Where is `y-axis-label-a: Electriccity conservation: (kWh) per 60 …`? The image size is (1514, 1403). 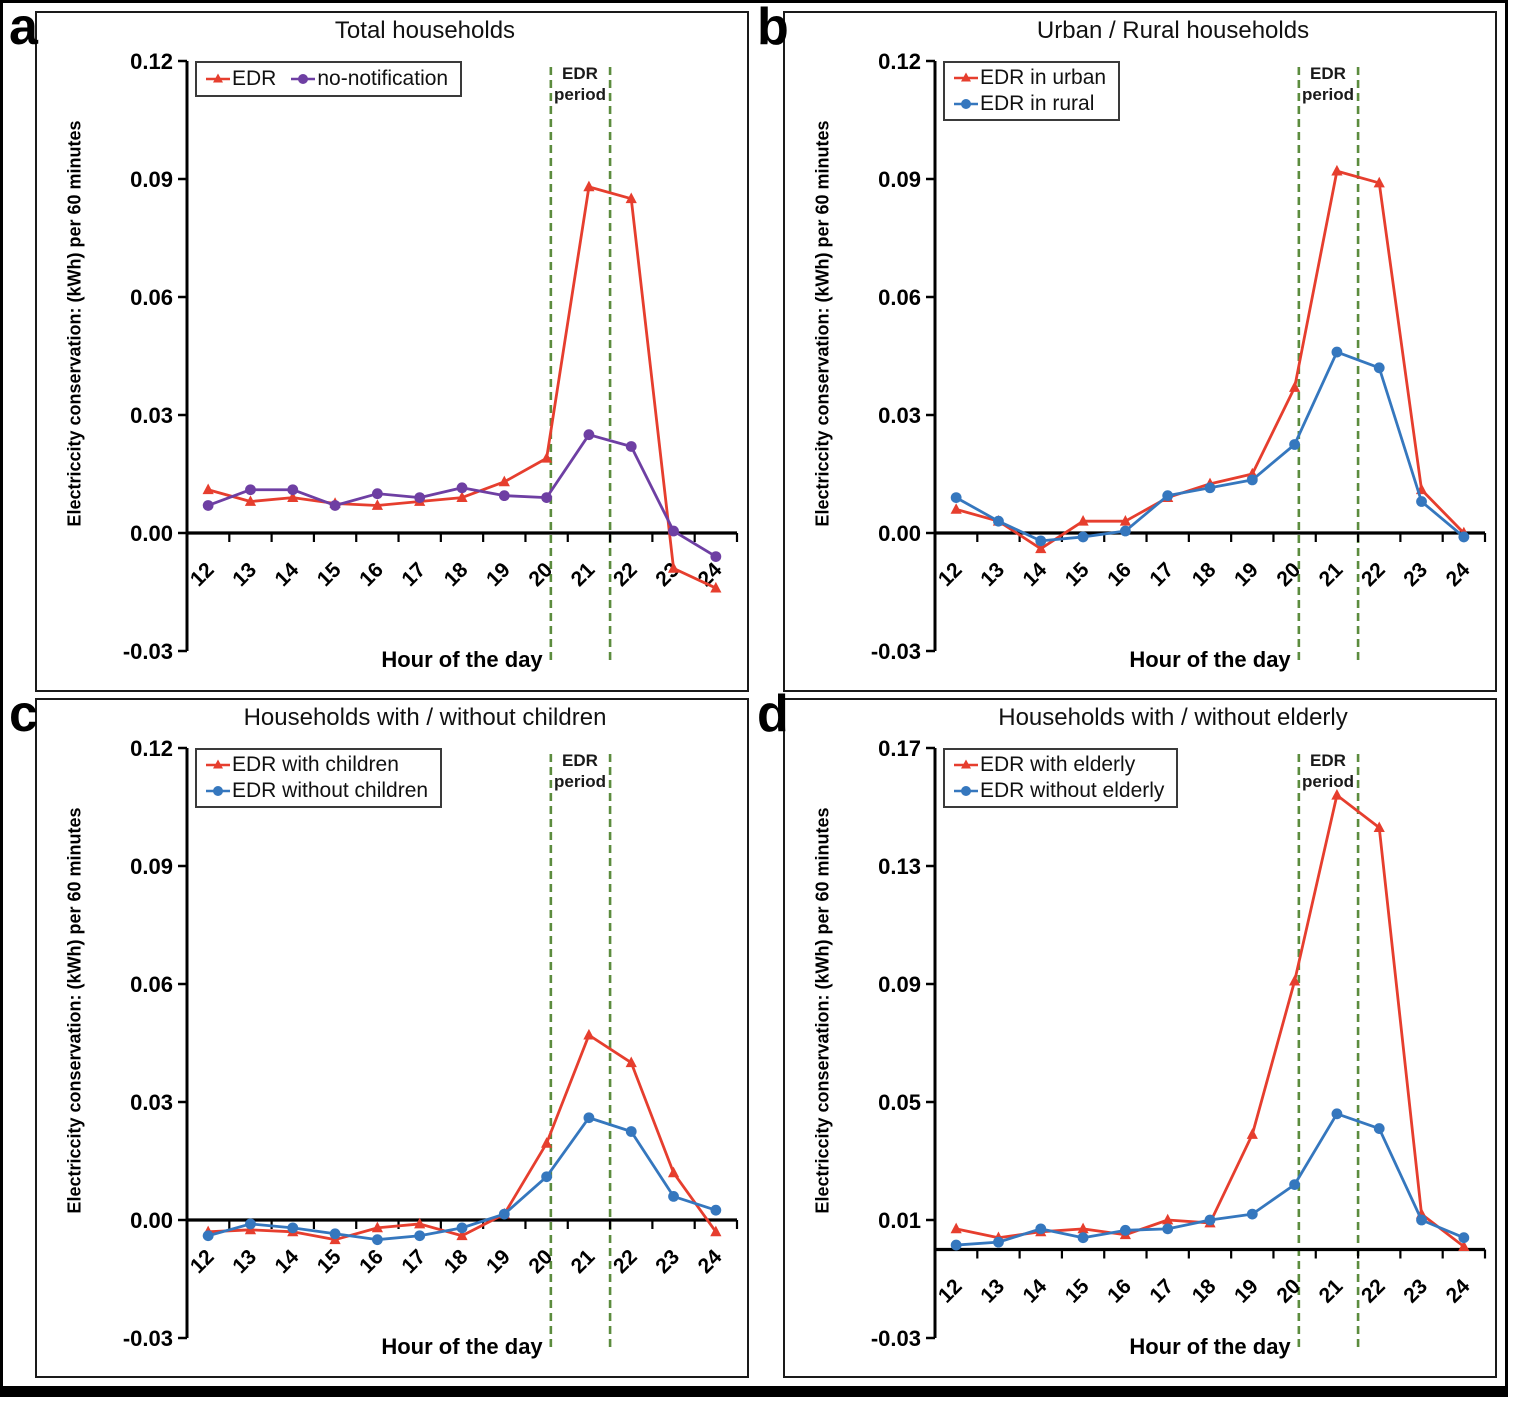
y-axis-label-a: Electriccity conservation: (kWh) per 60 … is located at coordinates (74, 323).